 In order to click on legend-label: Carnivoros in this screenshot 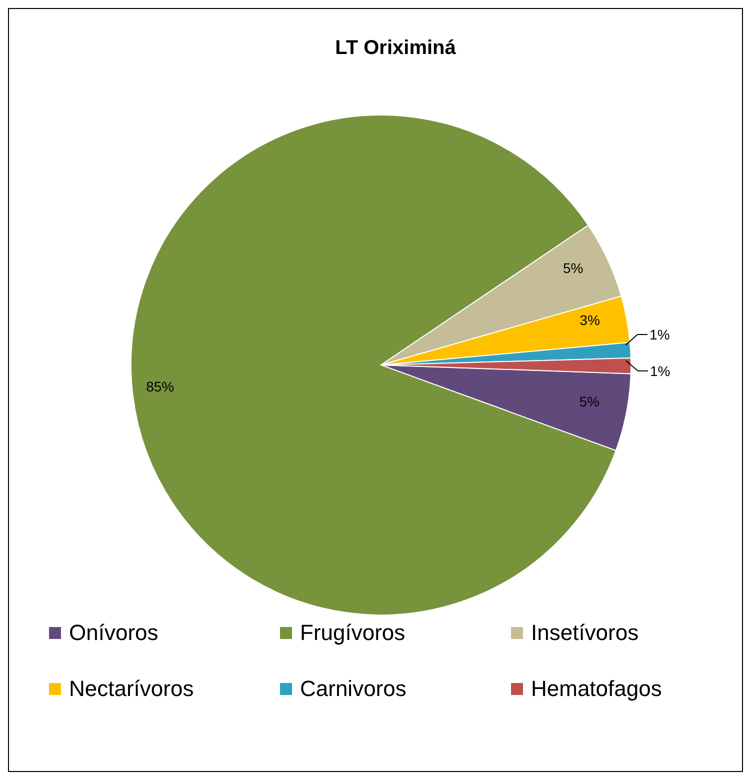, I will do `click(353, 689)`.